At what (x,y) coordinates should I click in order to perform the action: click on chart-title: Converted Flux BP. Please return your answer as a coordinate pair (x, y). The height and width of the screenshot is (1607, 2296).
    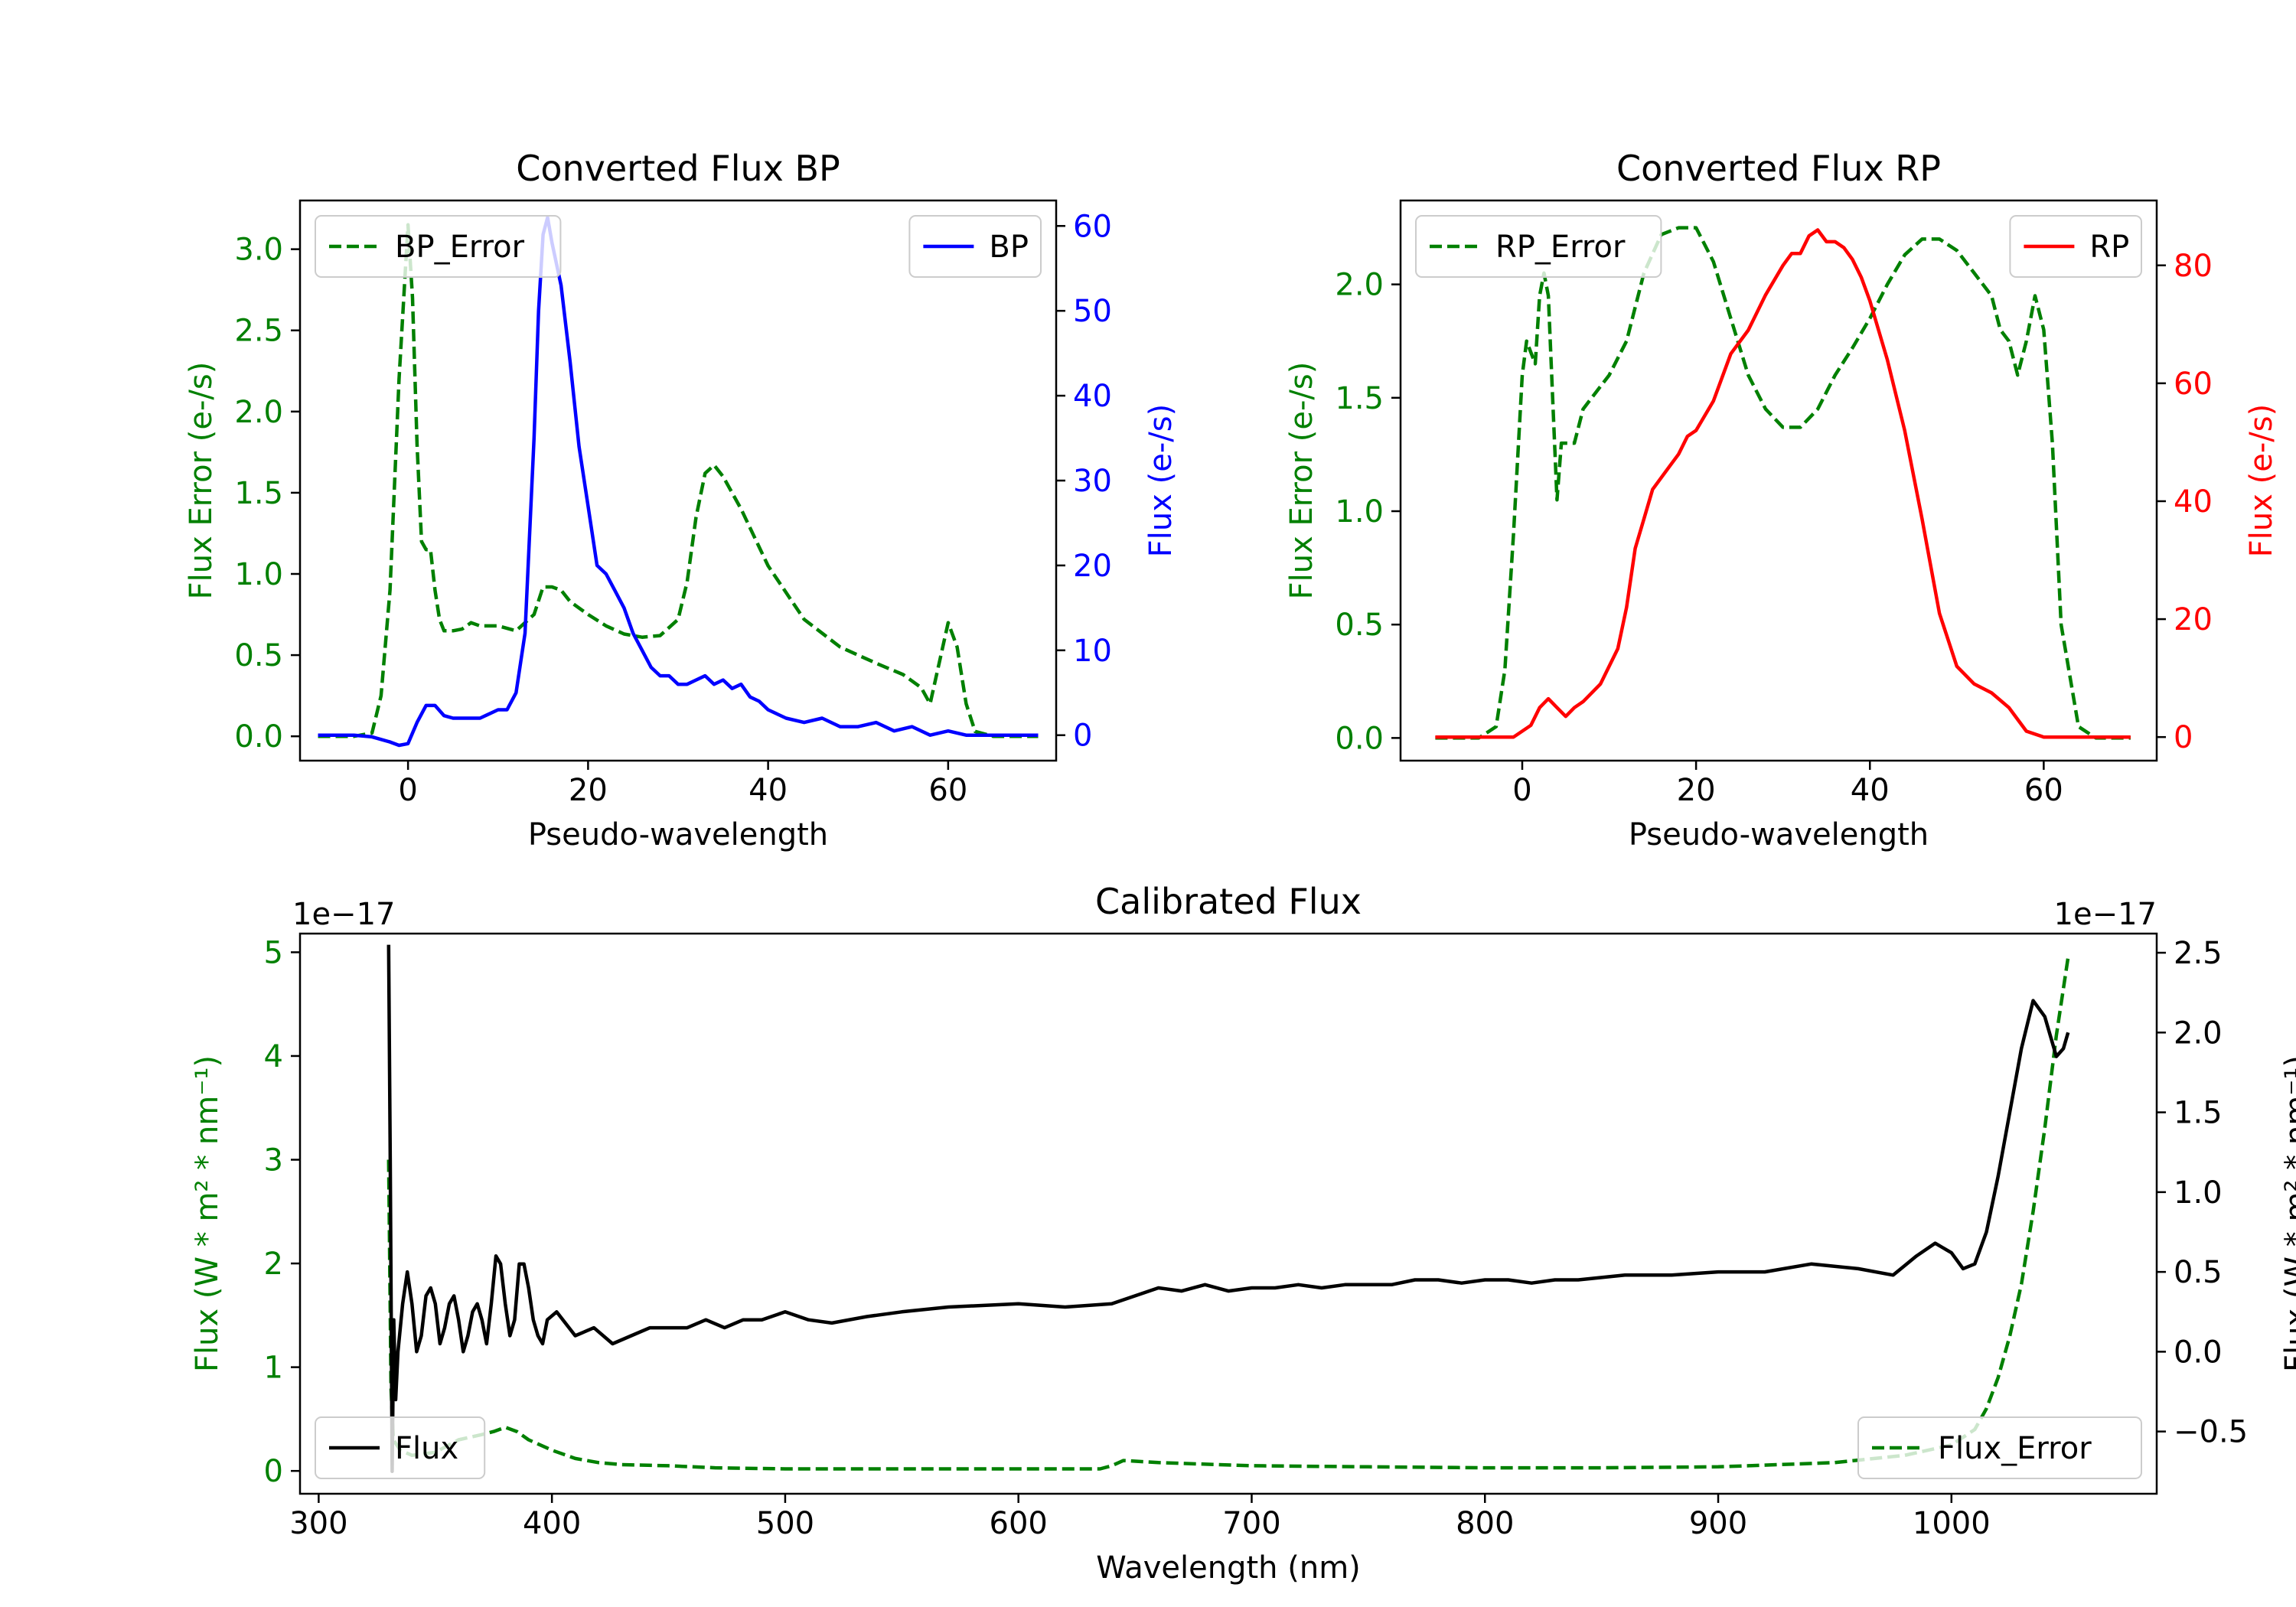
    Looking at the image, I should click on (678, 168).